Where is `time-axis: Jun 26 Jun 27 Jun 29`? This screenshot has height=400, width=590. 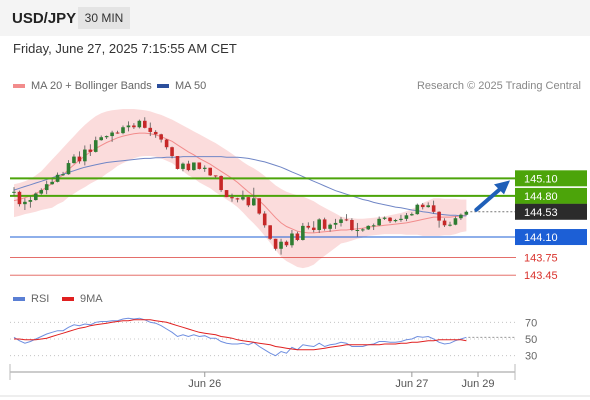
time-axis: Jun 26 Jun 27 Jun 29 is located at coordinates (295, 380).